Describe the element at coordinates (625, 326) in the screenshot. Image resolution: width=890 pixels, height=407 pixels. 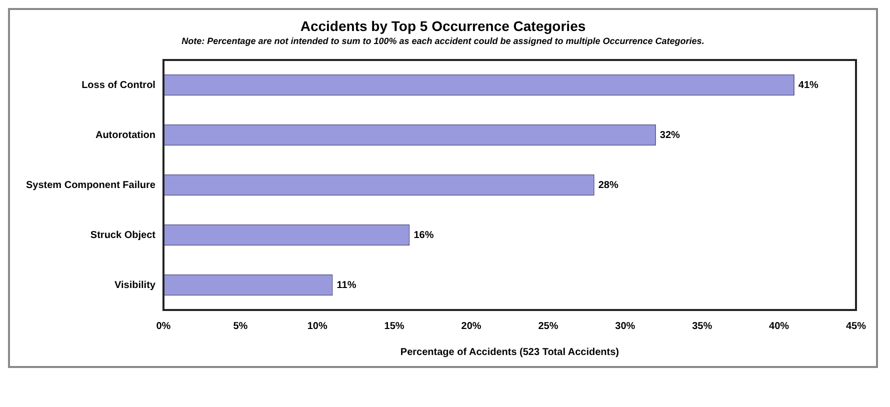
I see `x-tick-label: 30%` at that location.